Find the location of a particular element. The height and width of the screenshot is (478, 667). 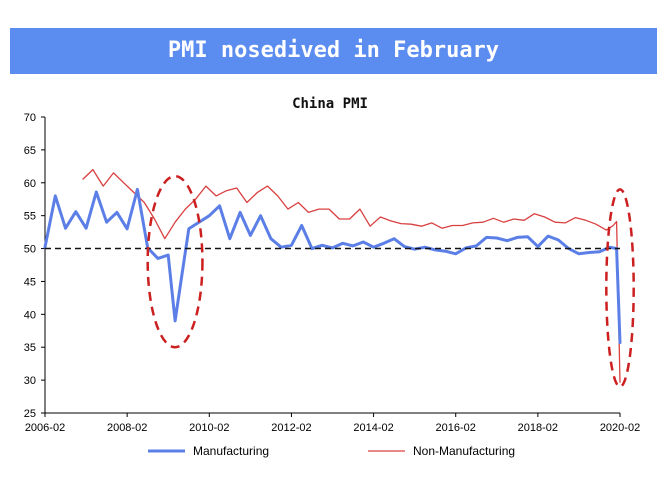

y-tick-label: 60 is located at coordinates (30, 184).